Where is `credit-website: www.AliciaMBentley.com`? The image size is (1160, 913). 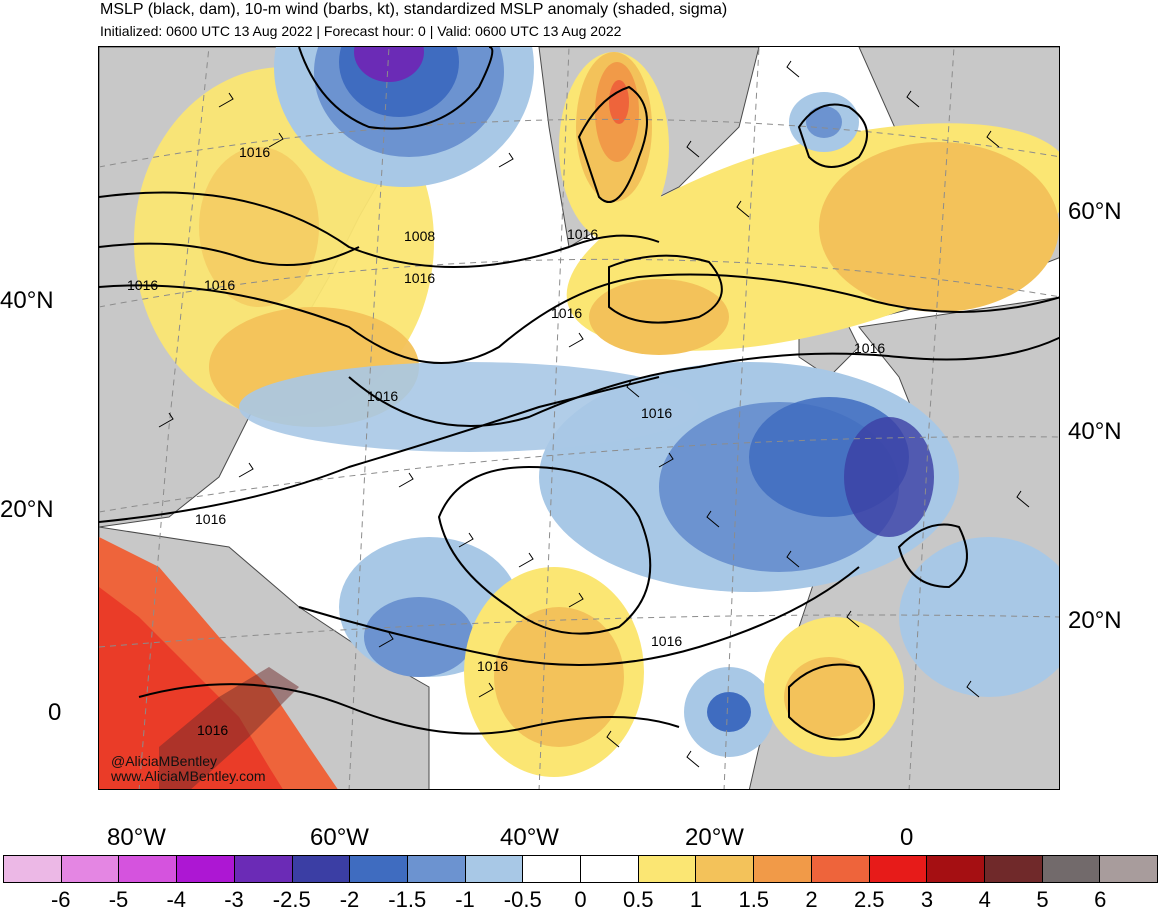
credit-website: www.AliciaMBentley.com is located at coordinates (188, 776).